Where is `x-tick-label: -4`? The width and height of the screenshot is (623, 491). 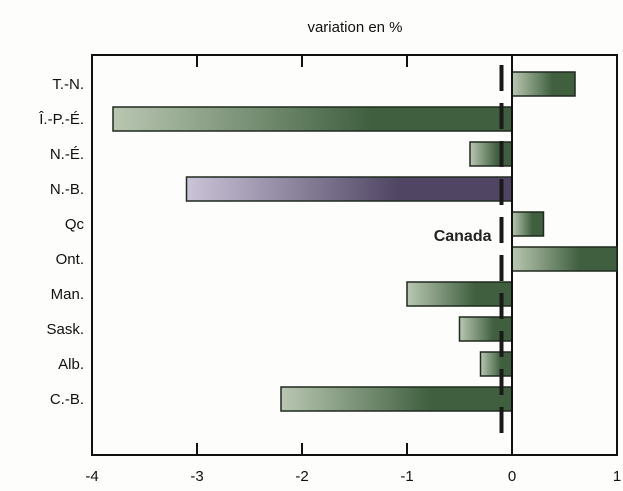
x-tick-label: -4 is located at coordinates (91, 476).